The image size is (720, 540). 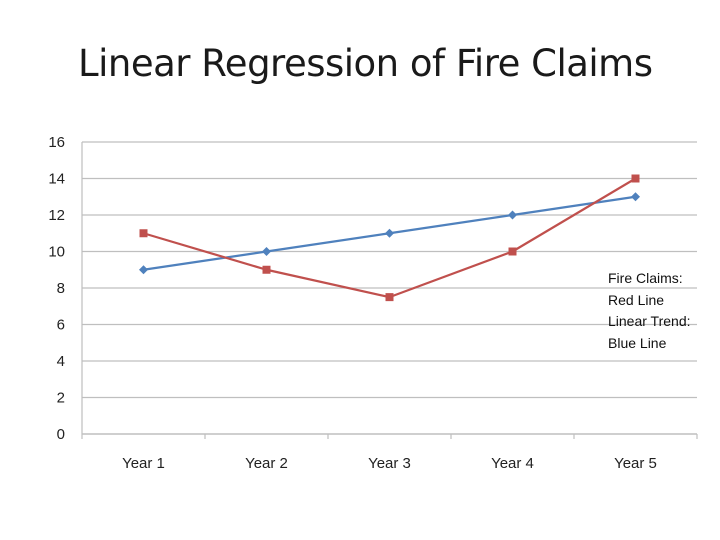 I want to click on legend-note-line-4: Blue Line, so click(x=637, y=342).